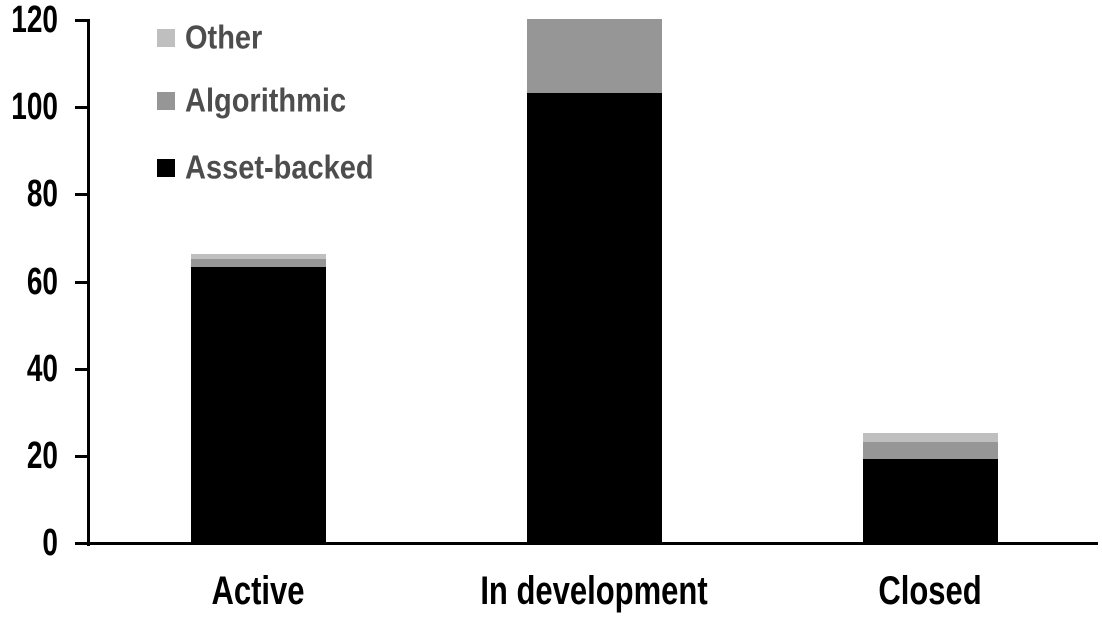  What do you see at coordinates (34, 106) in the screenshot?
I see `y-axis-tick-label: 100` at bounding box center [34, 106].